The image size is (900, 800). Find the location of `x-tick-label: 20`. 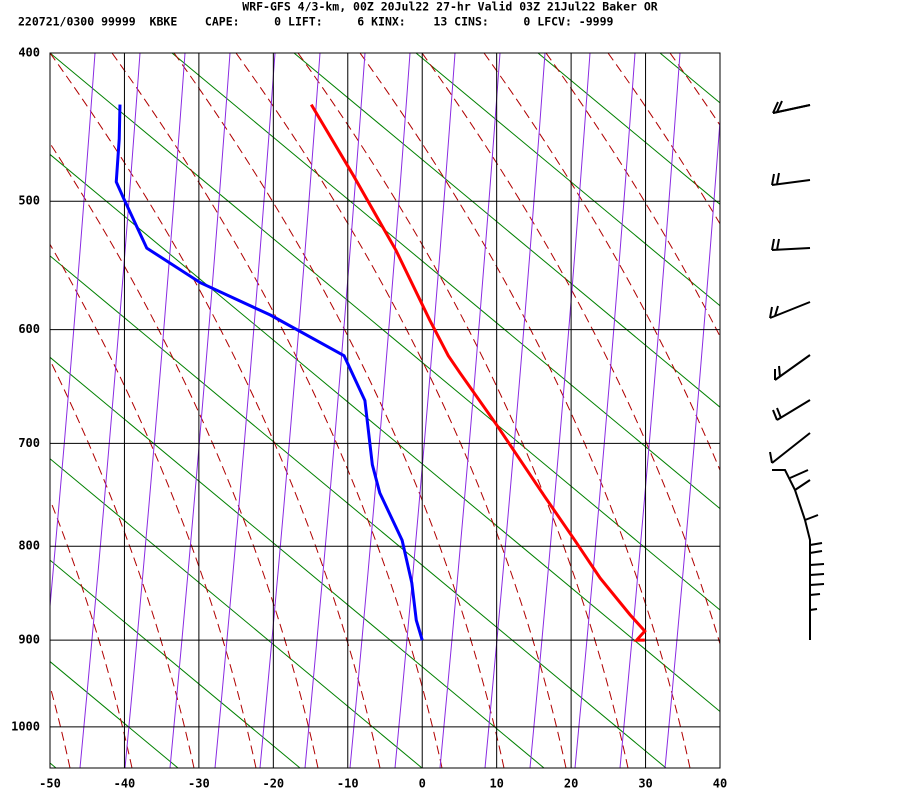

x-tick-label: 20 is located at coordinates (571, 784).